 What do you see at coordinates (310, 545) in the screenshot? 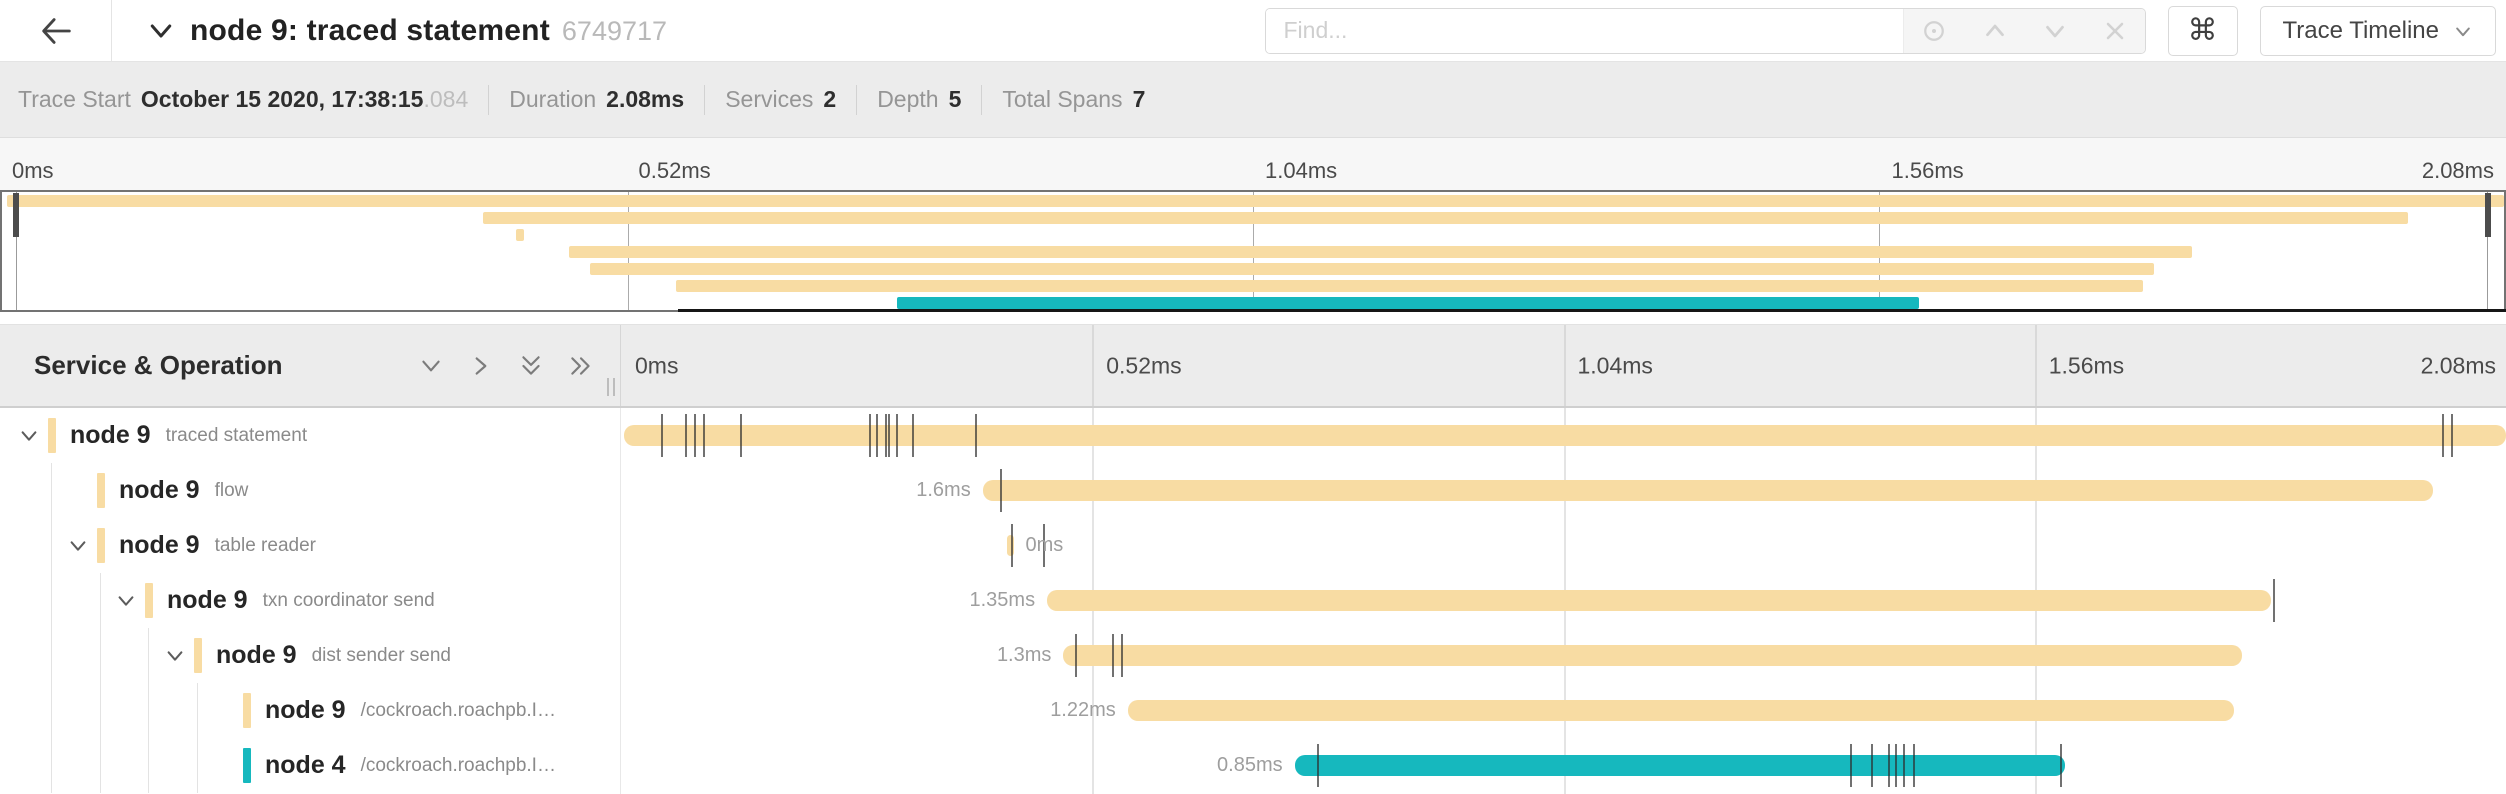
I see `span-row-name-cell: node 9 table reader` at bounding box center [310, 545].